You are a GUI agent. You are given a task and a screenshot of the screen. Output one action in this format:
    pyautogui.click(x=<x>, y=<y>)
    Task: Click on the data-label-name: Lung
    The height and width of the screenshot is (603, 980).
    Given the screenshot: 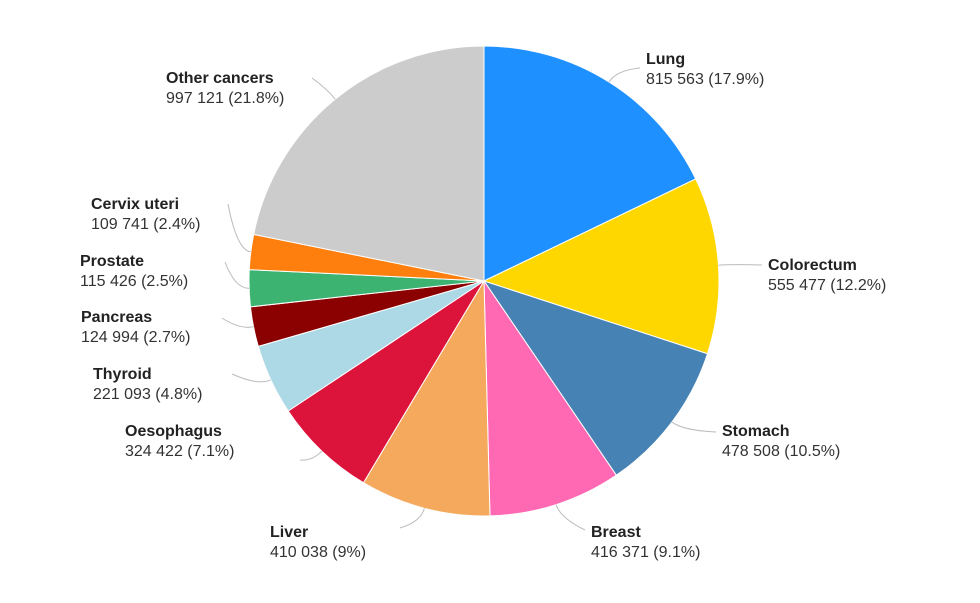 What is the action you would take?
    pyautogui.click(x=666, y=59)
    